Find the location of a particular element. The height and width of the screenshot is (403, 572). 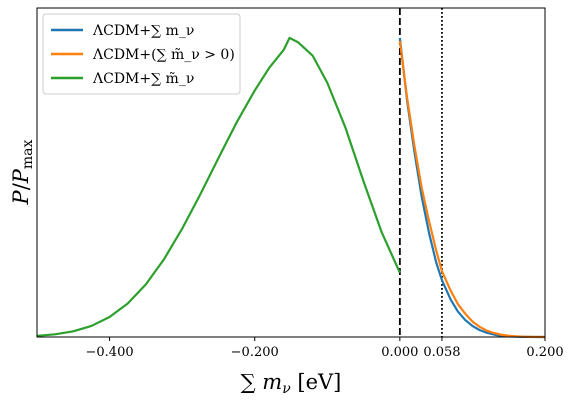

x-tick-label: 0.200 is located at coordinates (544, 352).